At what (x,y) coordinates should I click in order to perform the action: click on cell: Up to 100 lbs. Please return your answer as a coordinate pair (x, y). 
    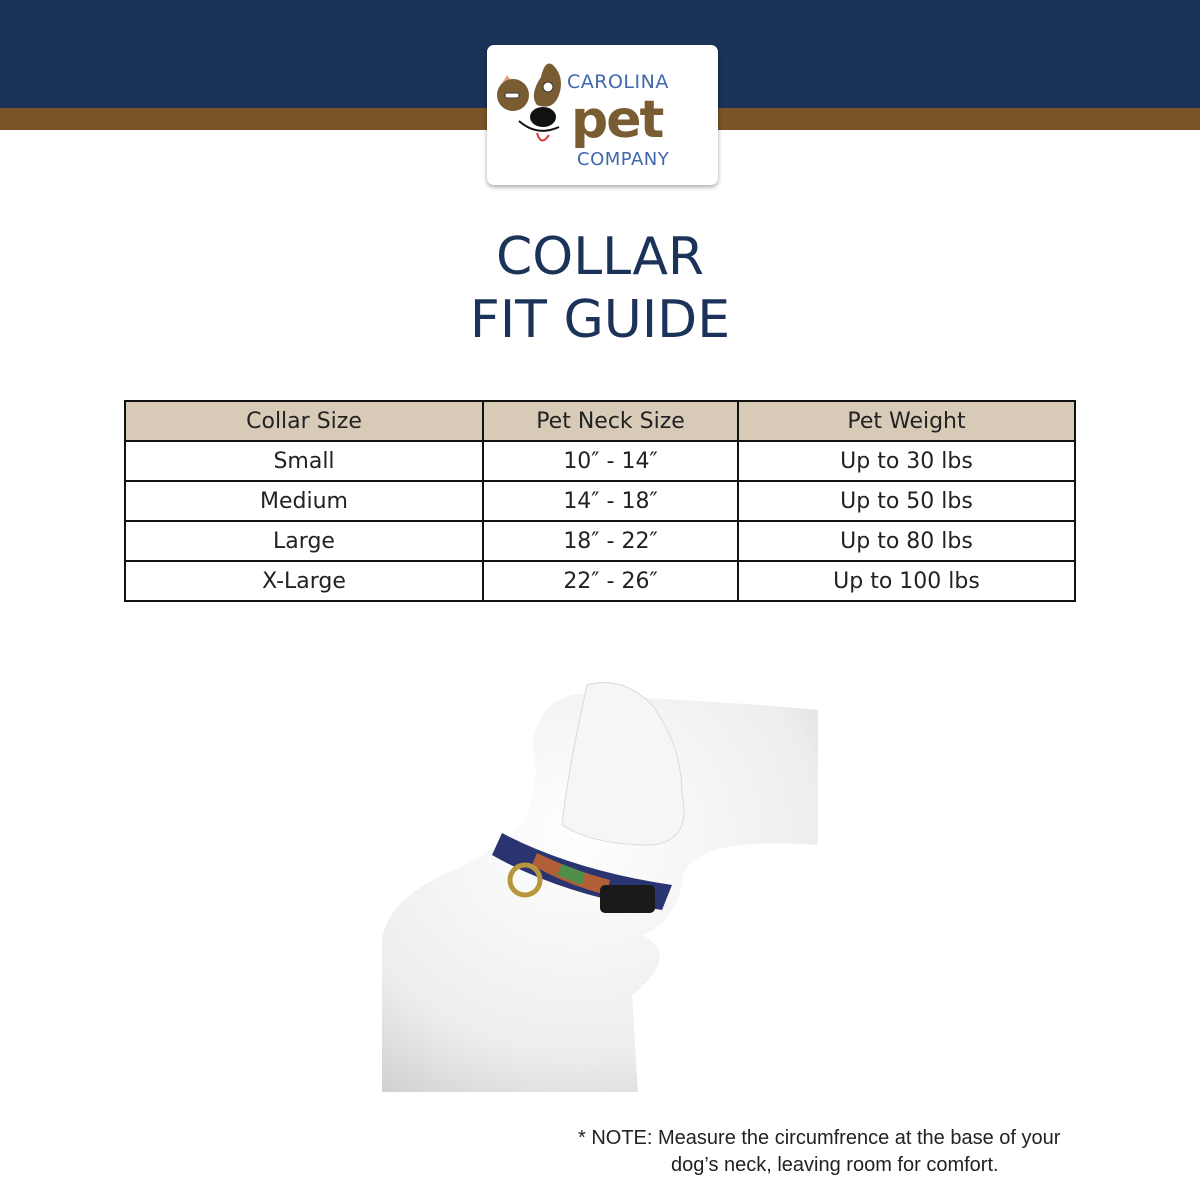
    Looking at the image, I should click on (906, 581).